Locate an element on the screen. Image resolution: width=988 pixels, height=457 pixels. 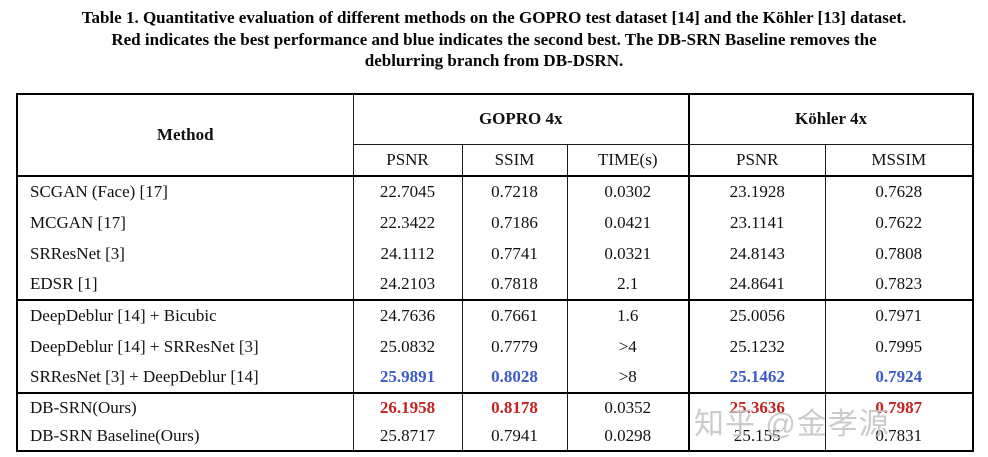
value-cell: >8 is located at coordinates (627, 377).